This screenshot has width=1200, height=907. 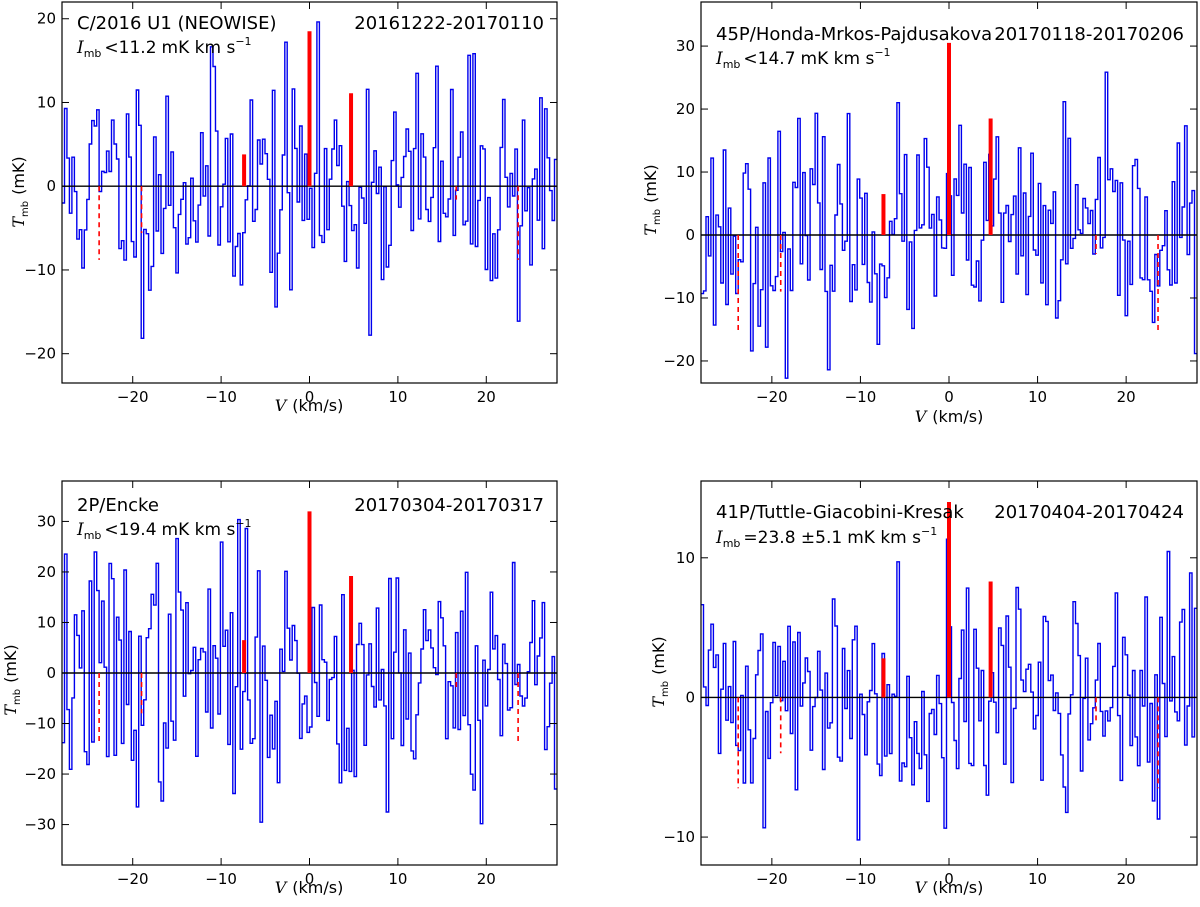 I want to click on comet-name-label: 2P/Encke, so click(x=118, y=505).